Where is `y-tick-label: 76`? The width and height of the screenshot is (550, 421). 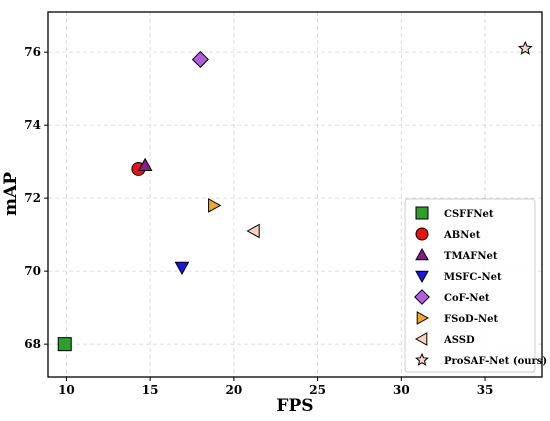
y-tick-label: 76 is located at coordinates (32, 52).